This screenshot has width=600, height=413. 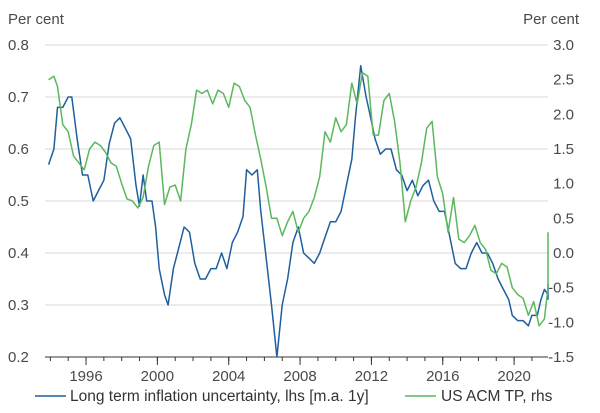 I want to click on left-tick-label: 0.7, so click(x=18, y=97).